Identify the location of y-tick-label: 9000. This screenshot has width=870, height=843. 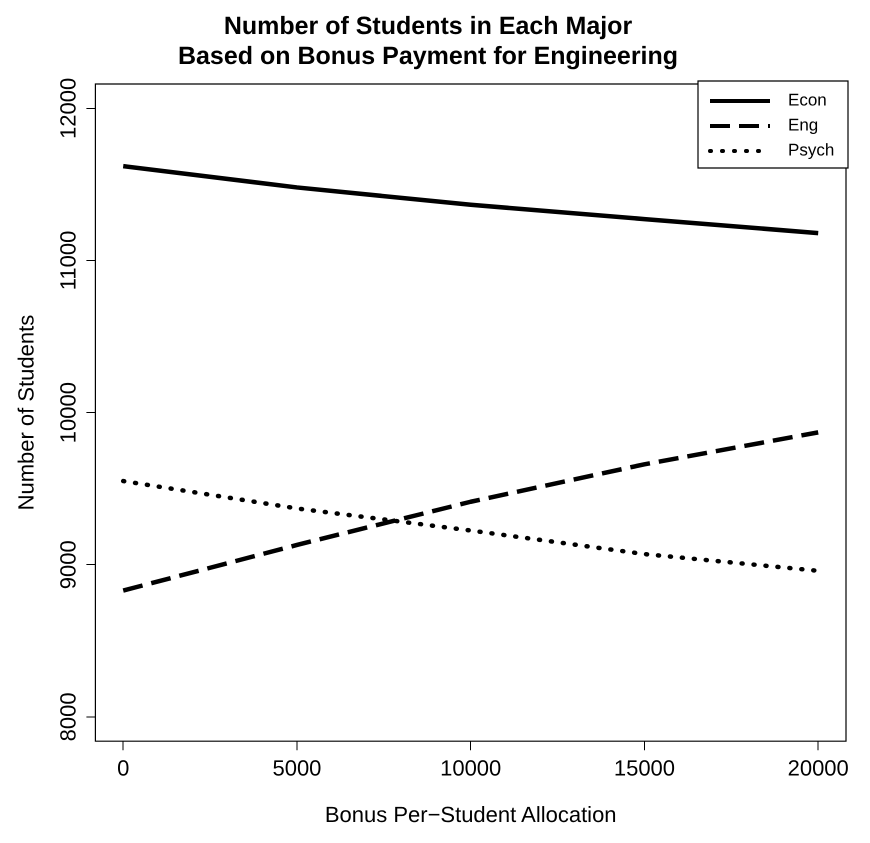
(67, 565).